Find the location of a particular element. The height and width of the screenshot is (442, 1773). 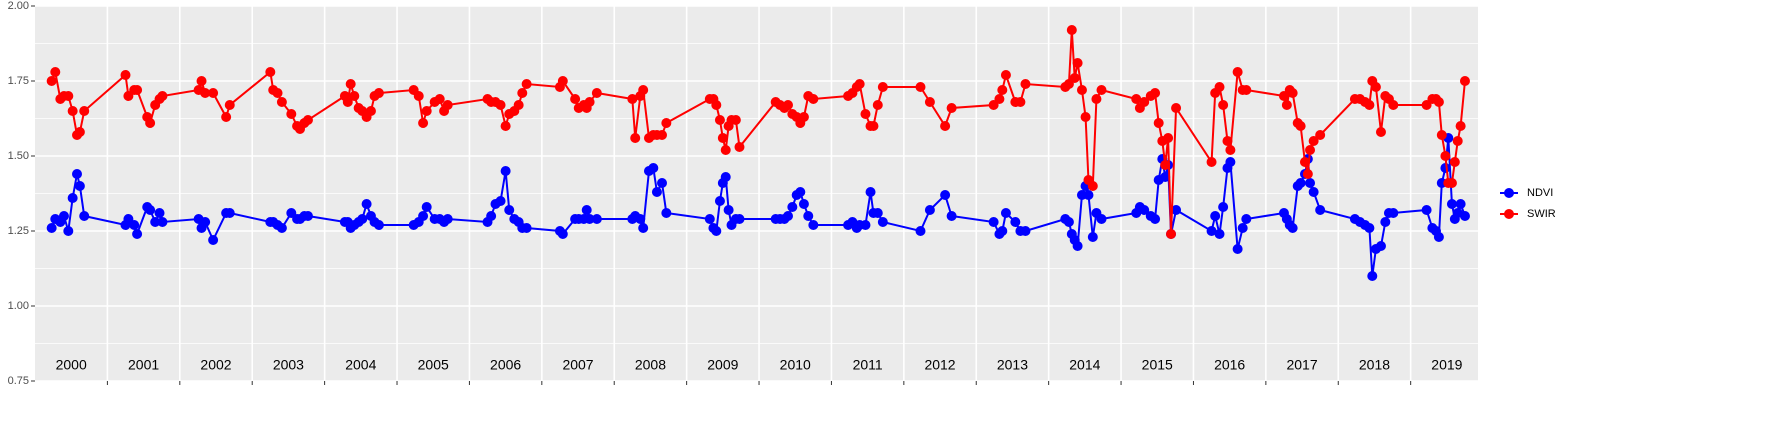

year-label: 2014 is located at coordinates (1084, 365).